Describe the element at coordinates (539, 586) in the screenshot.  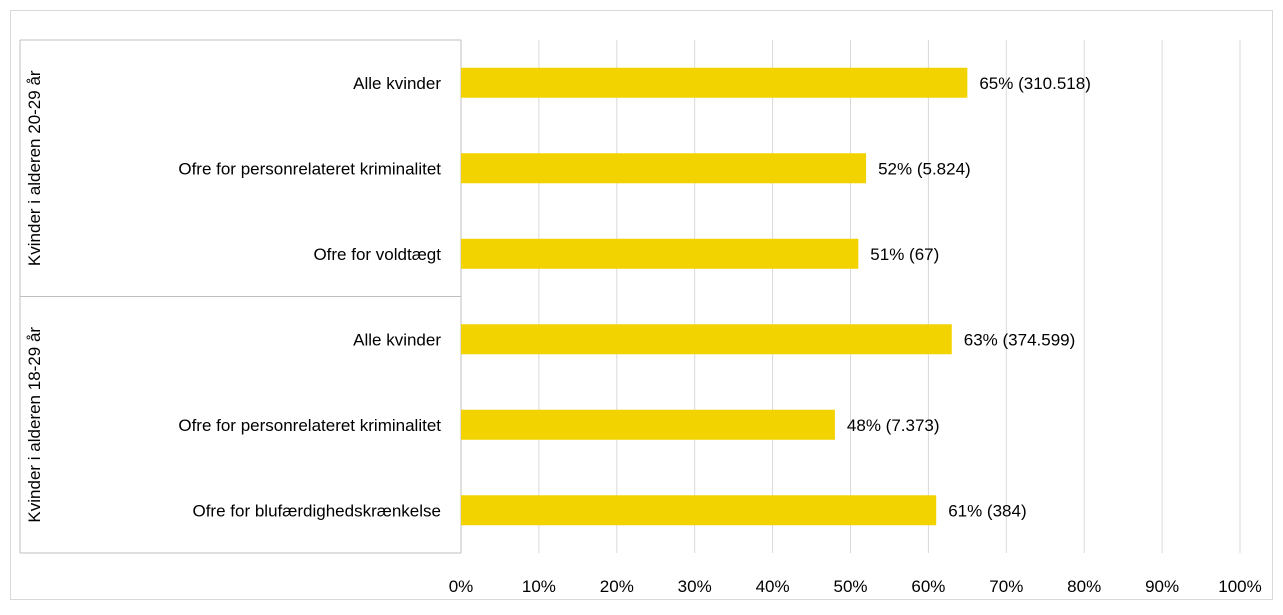
I see `x-tick-label: 10%` at that location.